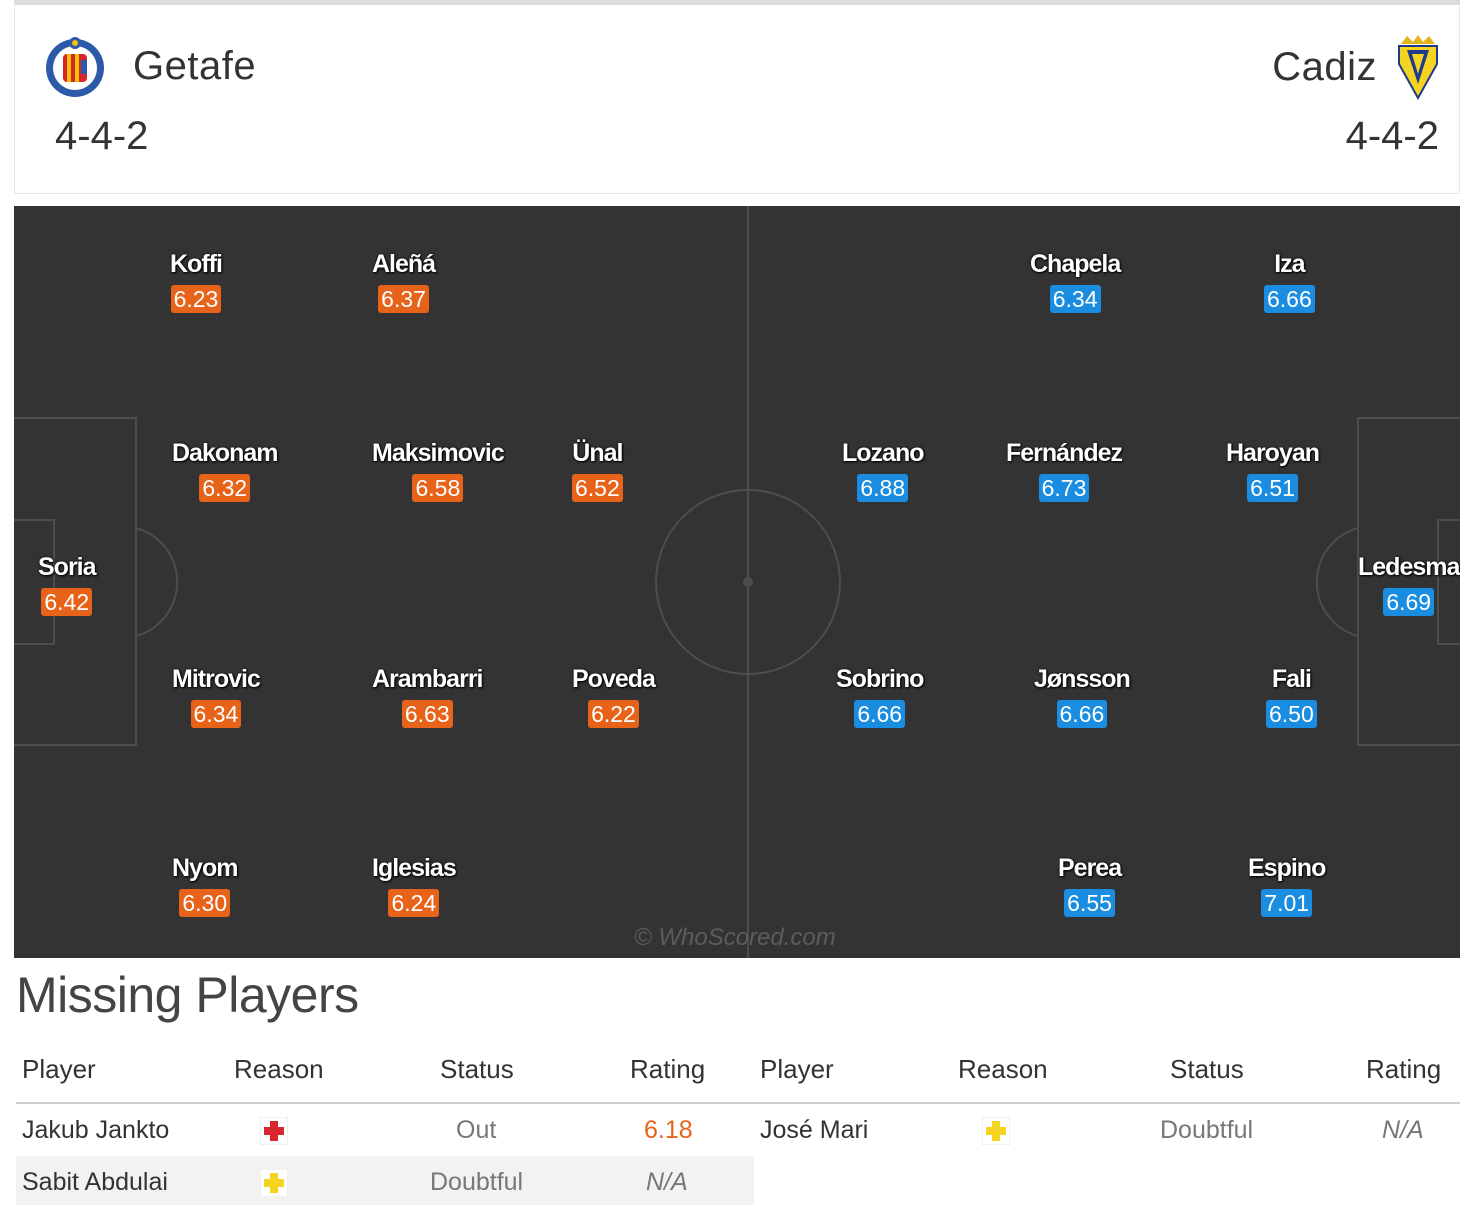 The width and height of the screenshot is (1460, 1205). What do you see at coordinates (67, 567) in the screenshot?
I see `player-name: Soria` at bounding box center [67, 567].